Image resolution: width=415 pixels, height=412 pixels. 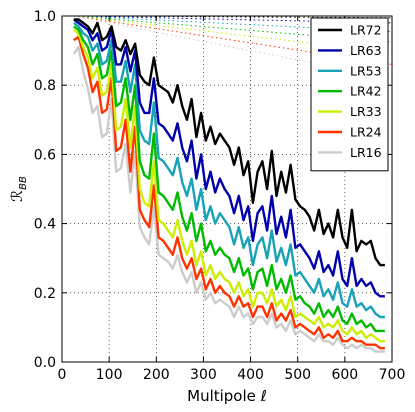 I want to click on y-axis-label: ℛBB, so click(x=18, y=189).